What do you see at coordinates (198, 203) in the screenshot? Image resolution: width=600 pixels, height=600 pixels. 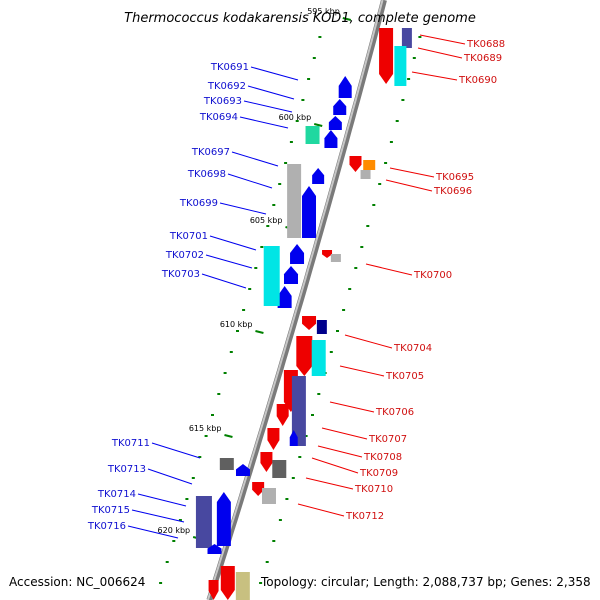 I see `gene-label-tk0699: TK0699` at bounding box center [198, 203].